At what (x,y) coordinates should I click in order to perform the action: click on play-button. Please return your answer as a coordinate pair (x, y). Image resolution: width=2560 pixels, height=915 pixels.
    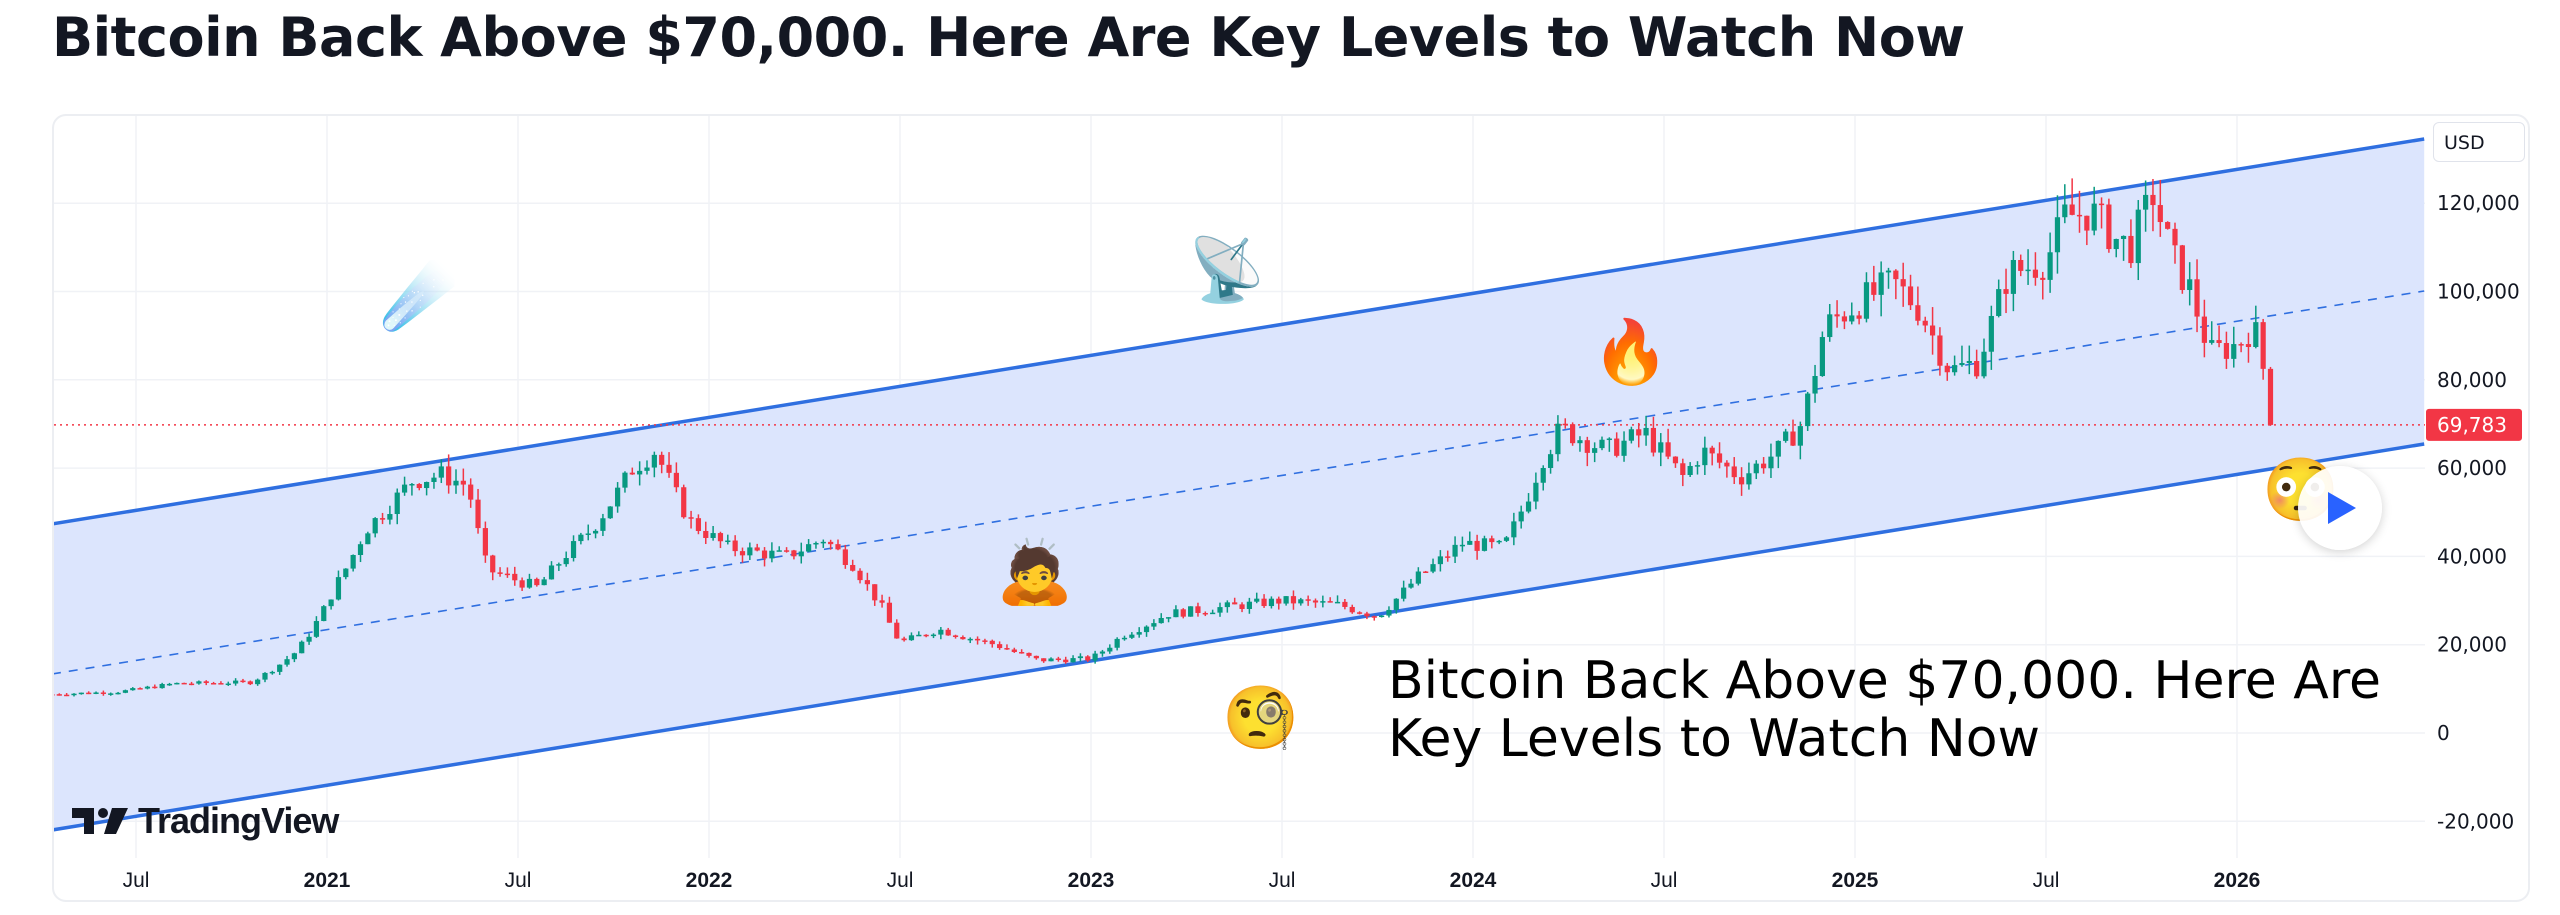
    Looking at the image, I should click on (2340, 508).